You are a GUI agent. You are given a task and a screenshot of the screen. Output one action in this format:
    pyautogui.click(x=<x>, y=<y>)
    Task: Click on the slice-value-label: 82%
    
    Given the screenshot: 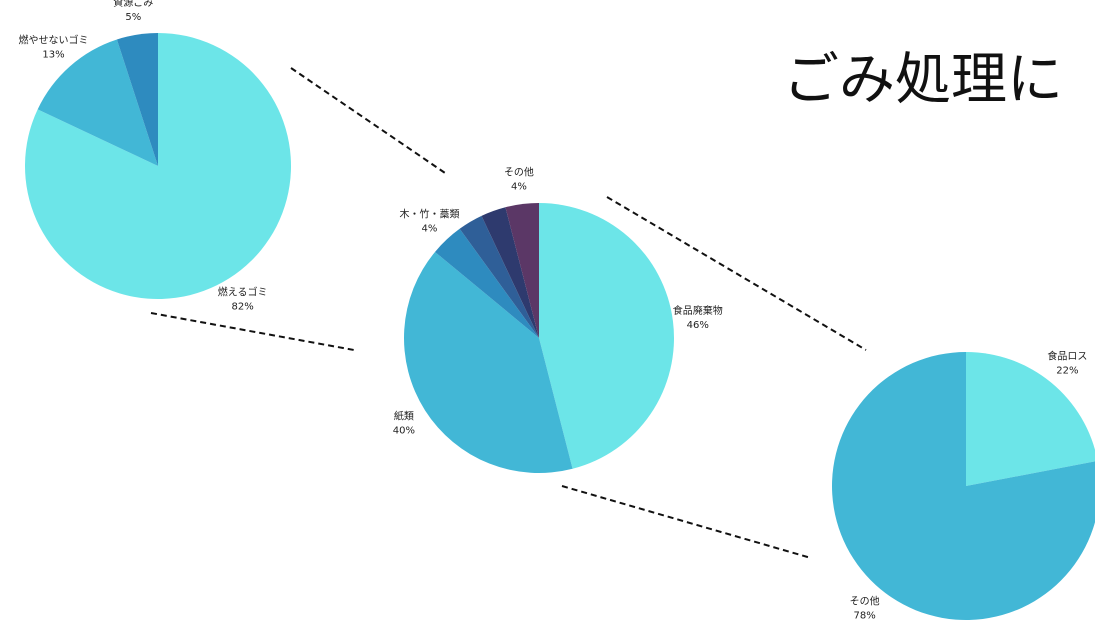 What is the action you would take?
    pyautogui.click(x=243, y=306)
    